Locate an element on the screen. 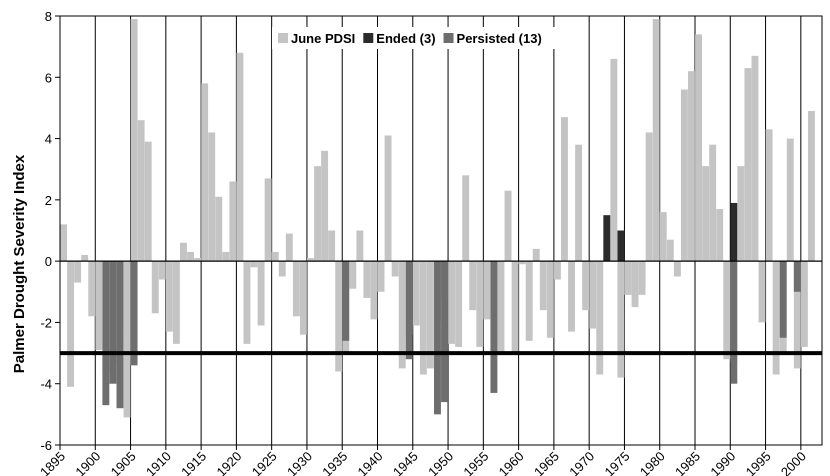 The image size is (830, 476). bar-june-1973 is located at coordinates (614, 160).